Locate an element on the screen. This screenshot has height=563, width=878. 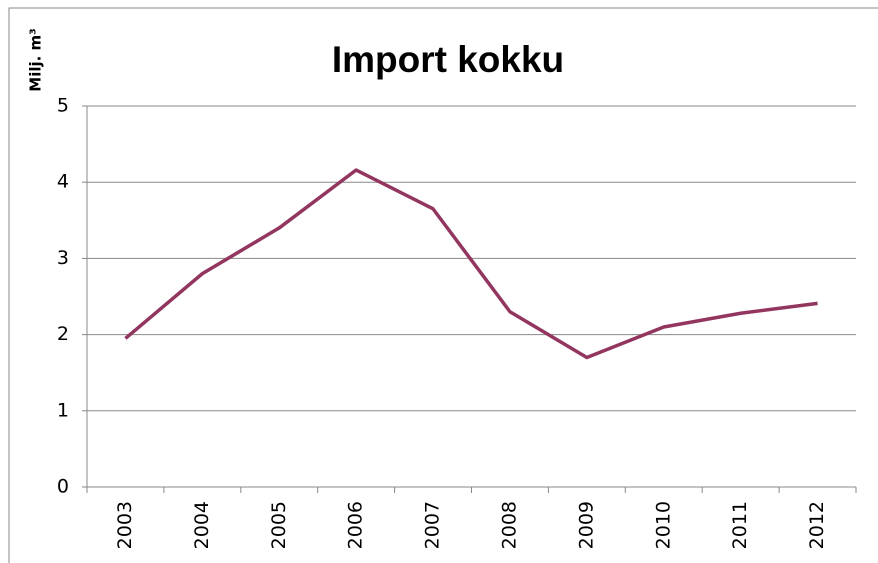
x-tick-label: 2007 is located at coordinates (433, 525).